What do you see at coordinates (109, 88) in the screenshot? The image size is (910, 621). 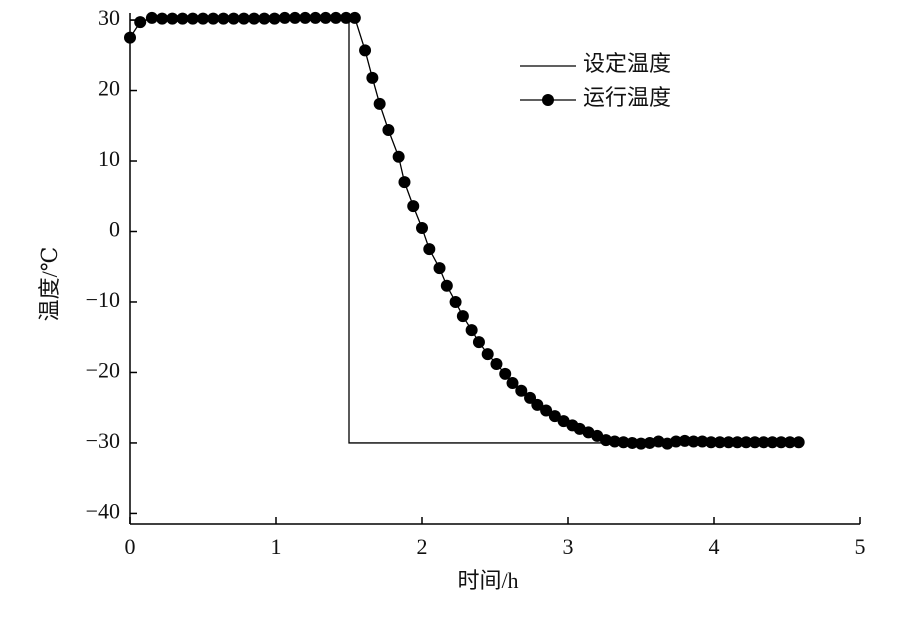 I see `y-tick-label: 20` at bounding box center [109, 88].